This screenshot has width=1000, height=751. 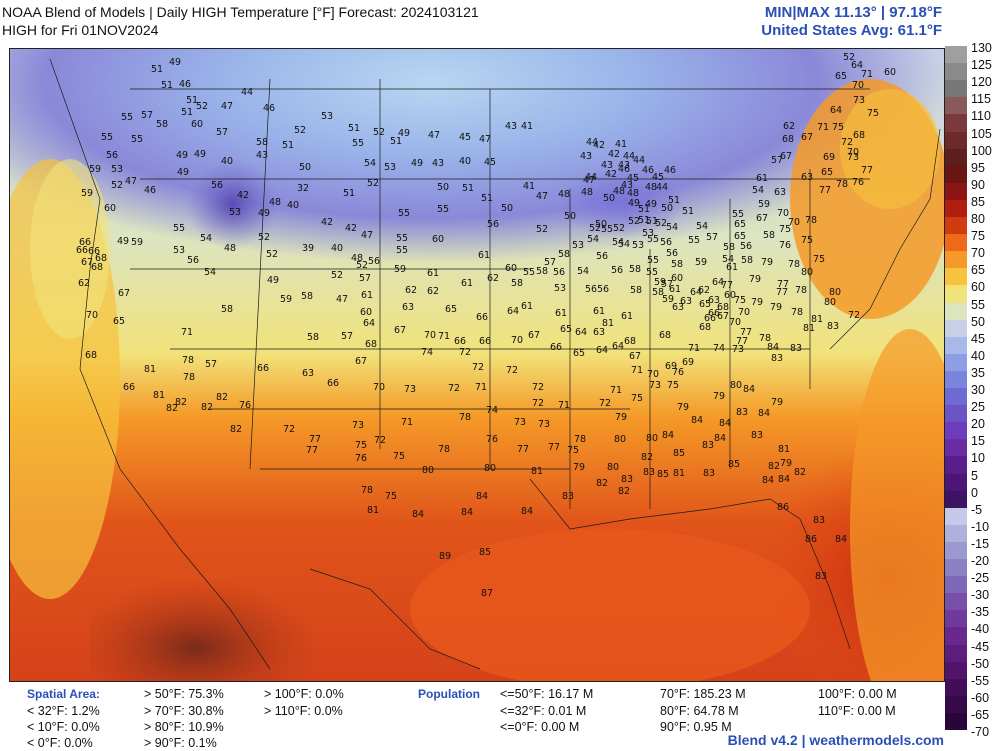 What do you see at coordinates (757, 302) in the screenshot?
I see `temperature-value-label: 79` at bounding box center [757, 302].